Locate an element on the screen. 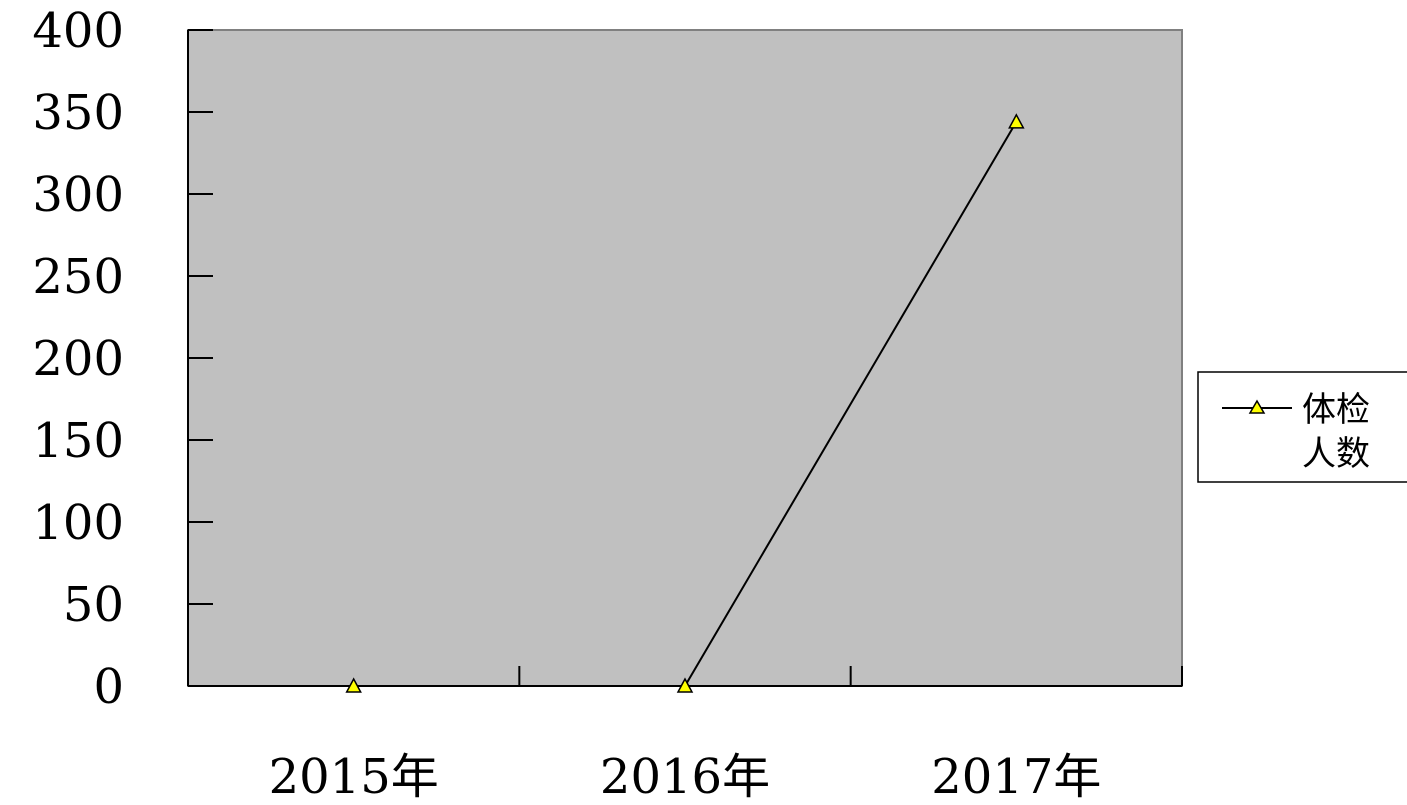 Image resolution: width=1407 pixels, height=805 pixels. y-tick-label: 0 is located at coordinates (108, 687).